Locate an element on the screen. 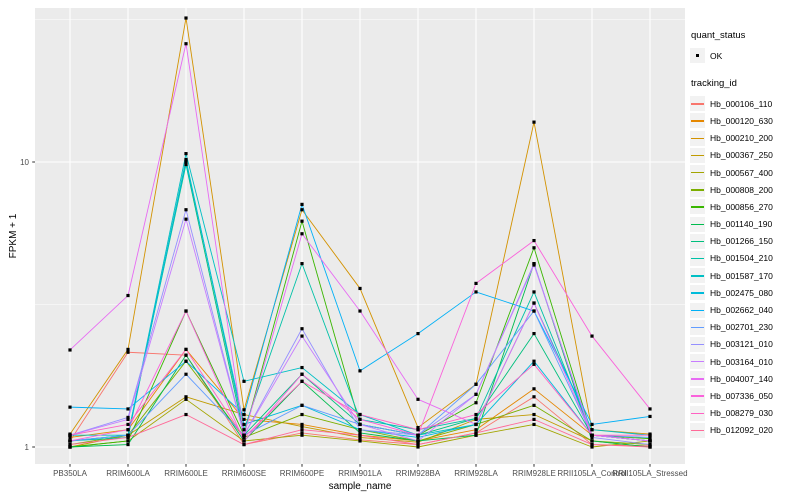 This screenshot has height=500, width=800. legend-item-label: Hb_001587_170 is located at coordinates (741, 275).